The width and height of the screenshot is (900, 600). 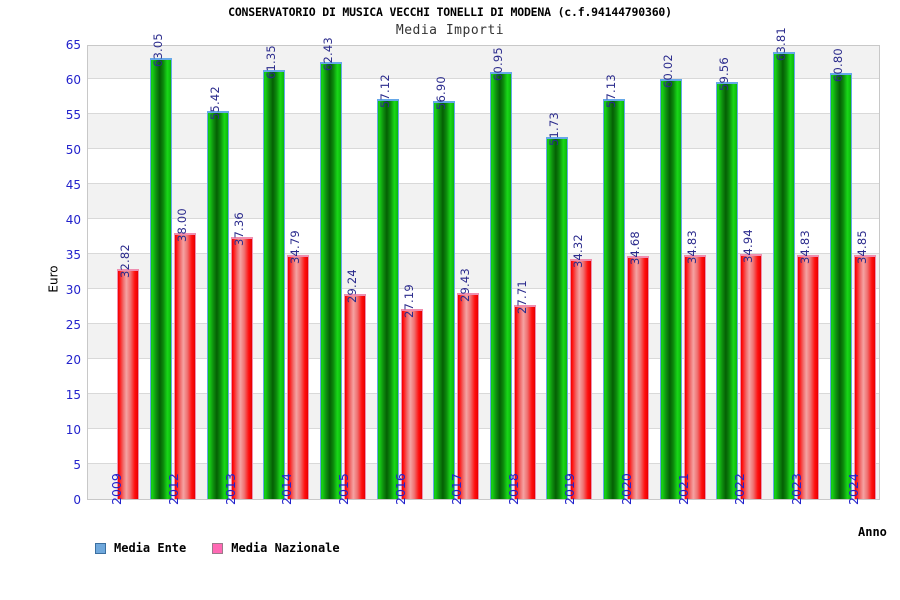 I want to click on y-axis-tick-label: 65, so click(x=73, y=45).